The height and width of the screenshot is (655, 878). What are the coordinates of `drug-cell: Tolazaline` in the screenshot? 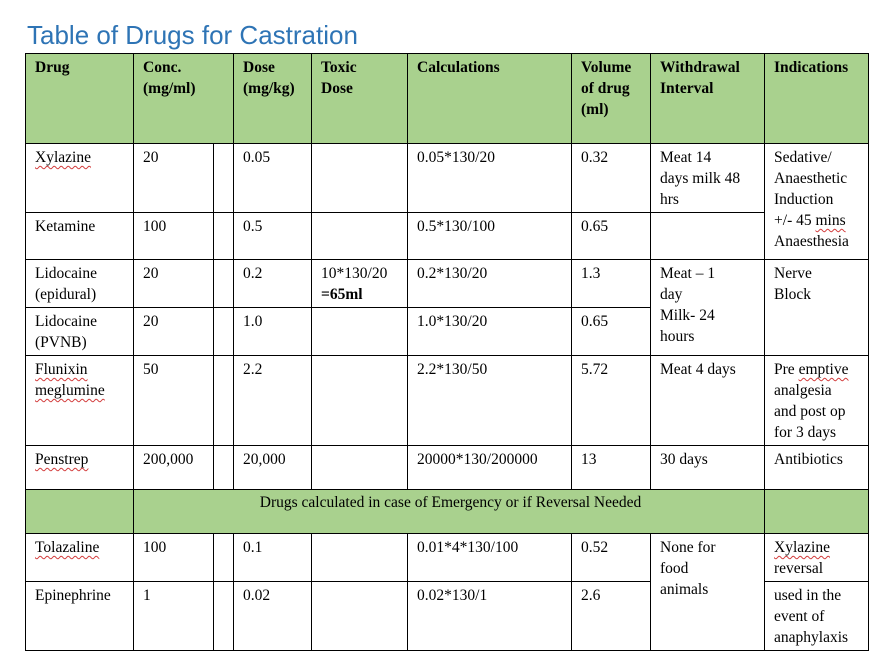 It's located at (79, 557).